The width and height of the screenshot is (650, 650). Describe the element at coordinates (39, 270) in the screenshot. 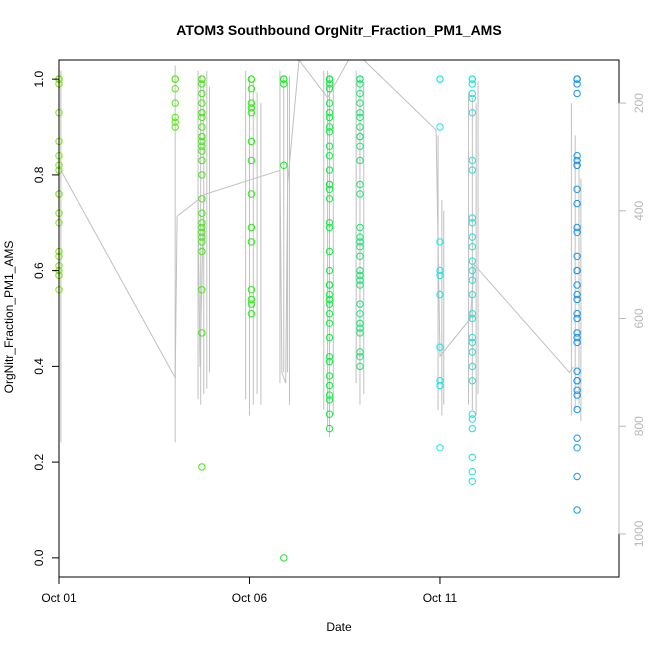

I see `y-tick-label: 0.6` at that location.